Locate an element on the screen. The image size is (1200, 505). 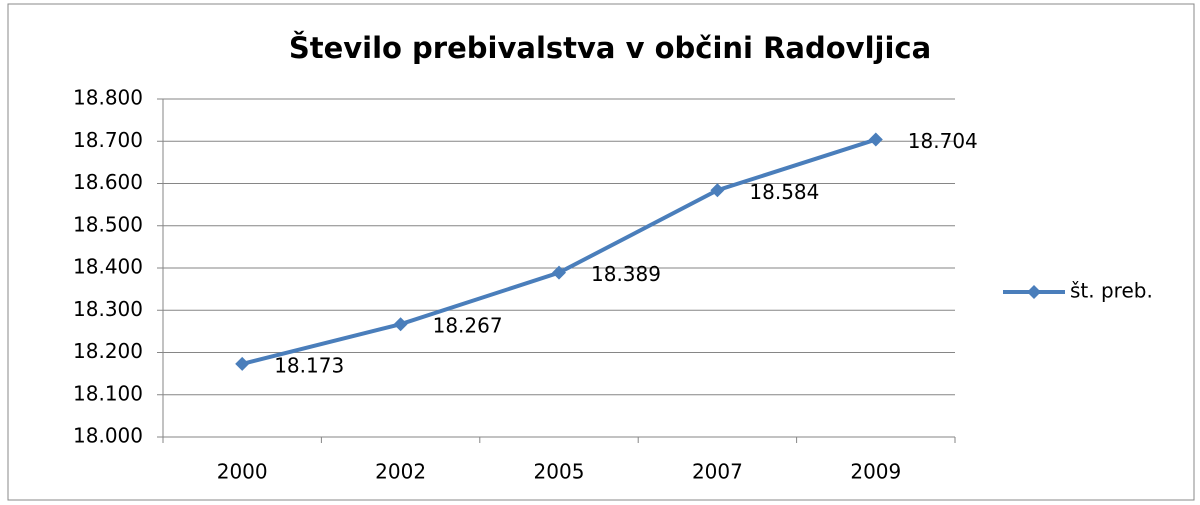
data-label: 18.389 is located at coordinates (626, 274).